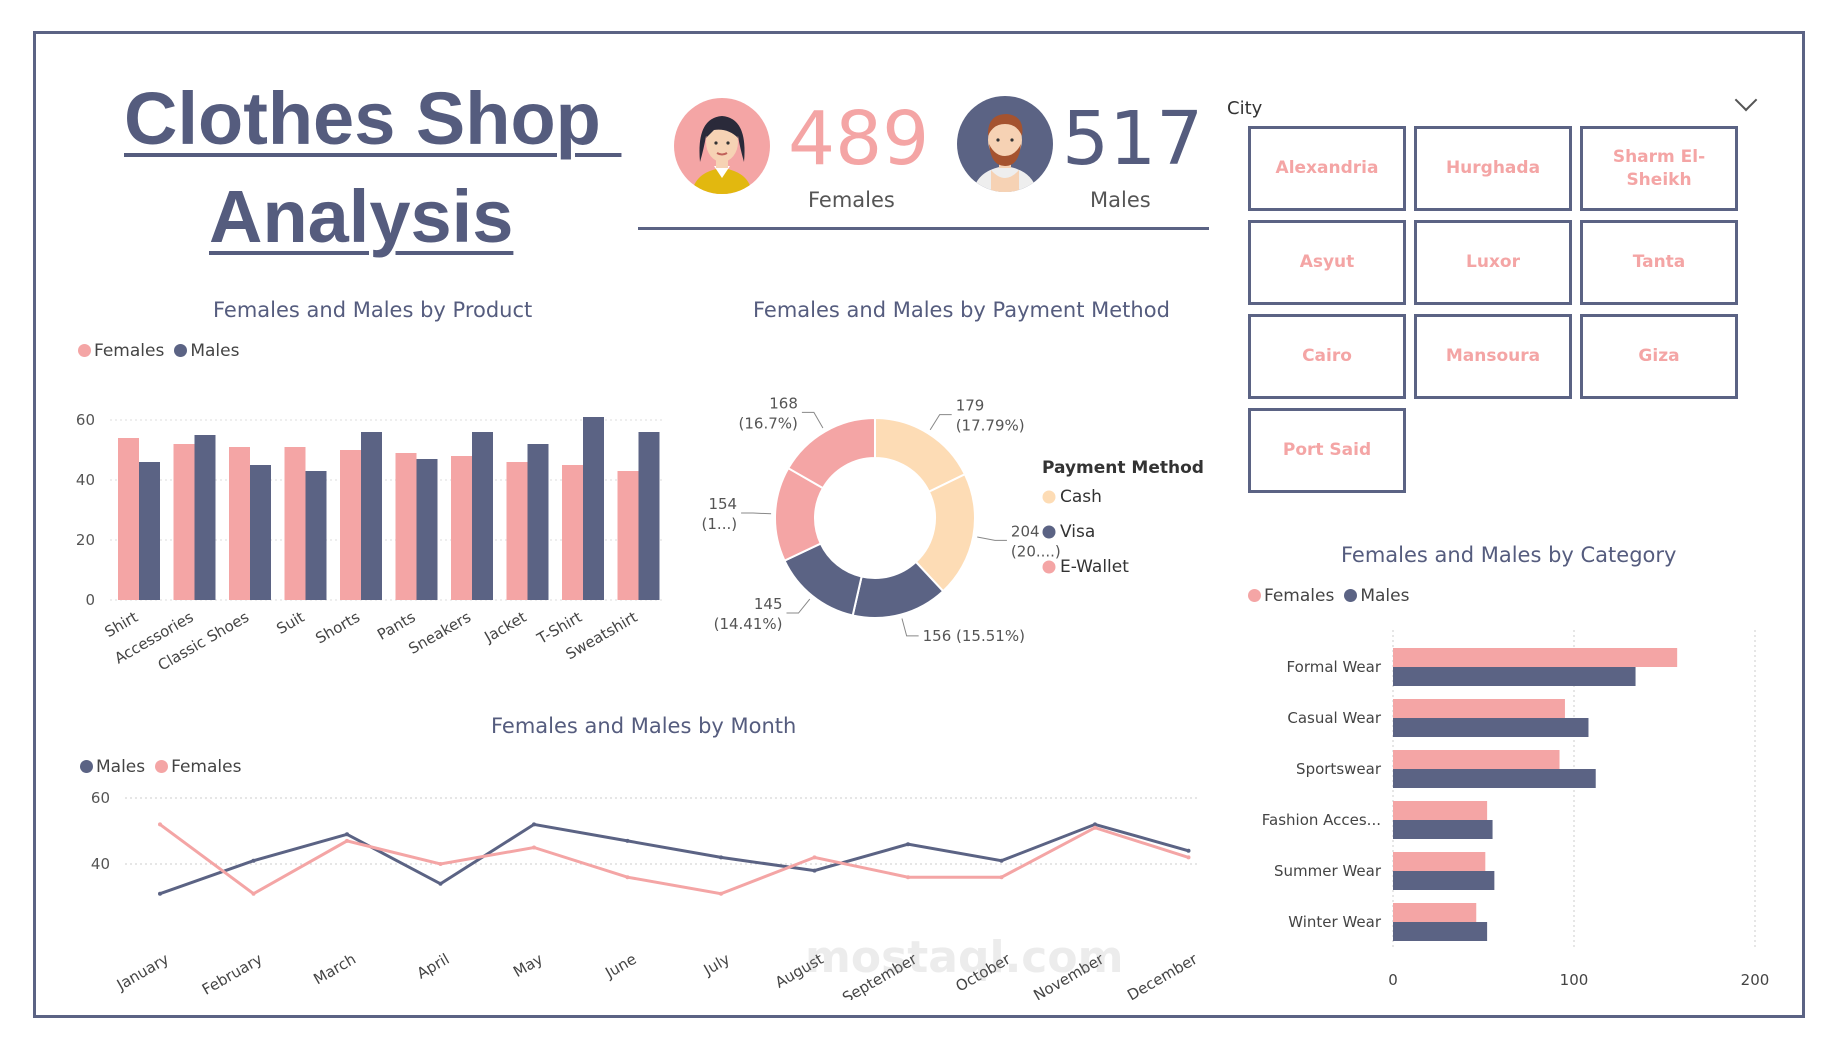 This screenshot has height=1050, width=1833. I want to click on city-tile-sharm-el-sheikh: Sharm El-Sheikh, so click(1659, 168).